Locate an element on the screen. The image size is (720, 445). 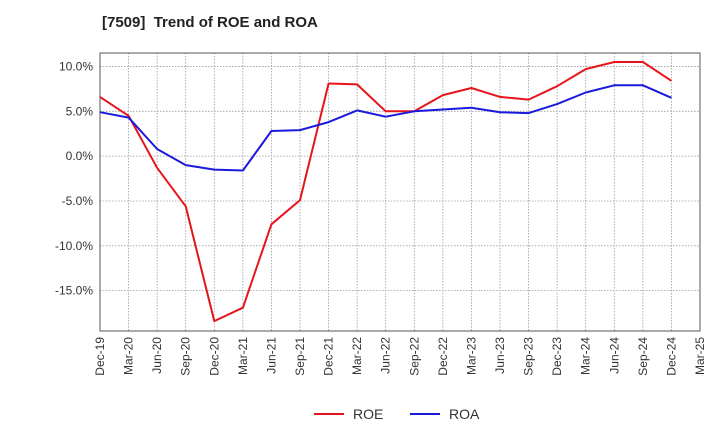
x-tick-label: Dec-24 is located at coordinates (671, 356).